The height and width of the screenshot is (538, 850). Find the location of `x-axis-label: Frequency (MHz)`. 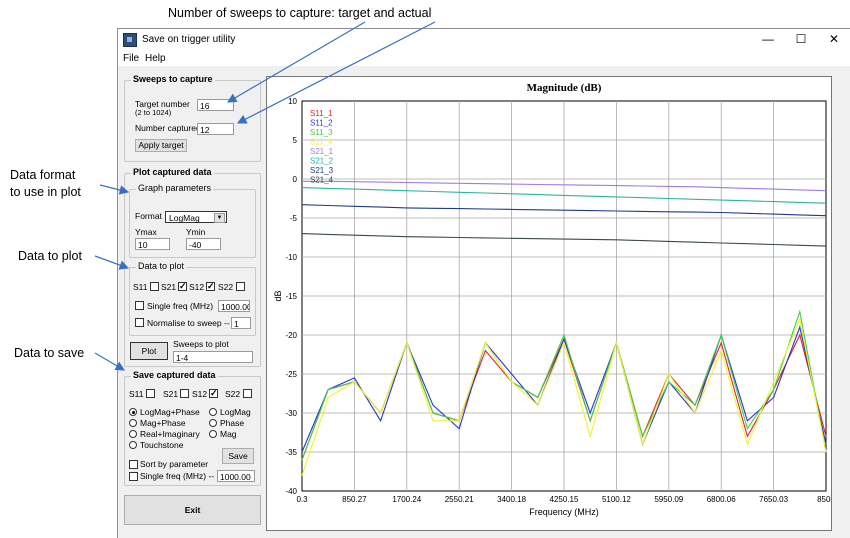

x-axis-label: Frequency (MHz) is located at coordinates (564, 512).